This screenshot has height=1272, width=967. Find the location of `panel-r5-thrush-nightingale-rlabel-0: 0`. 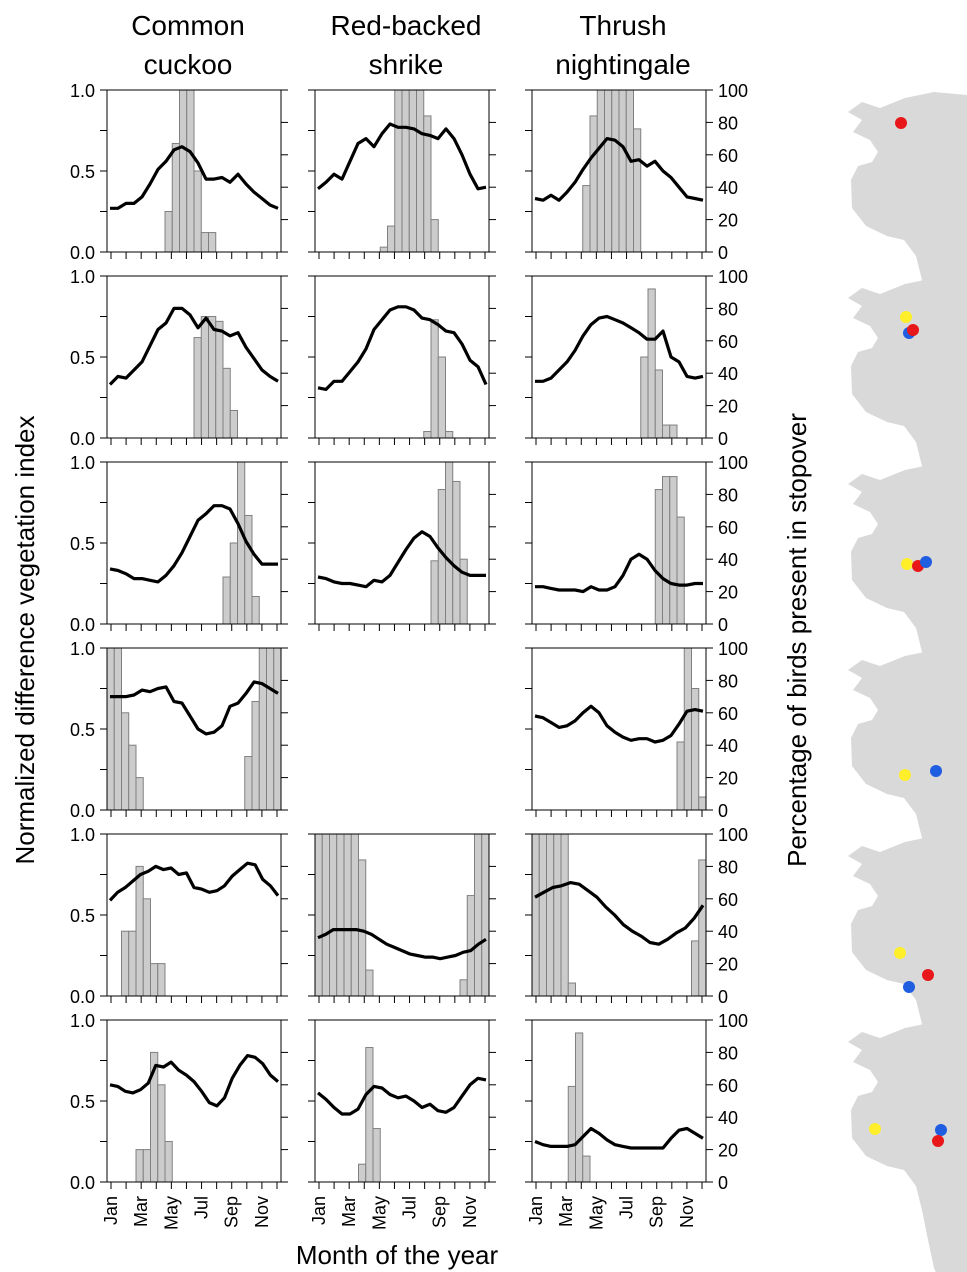

panel-r5-thrush-nightingale-rlabel-0: 0 is located at coordinates (723, 997).